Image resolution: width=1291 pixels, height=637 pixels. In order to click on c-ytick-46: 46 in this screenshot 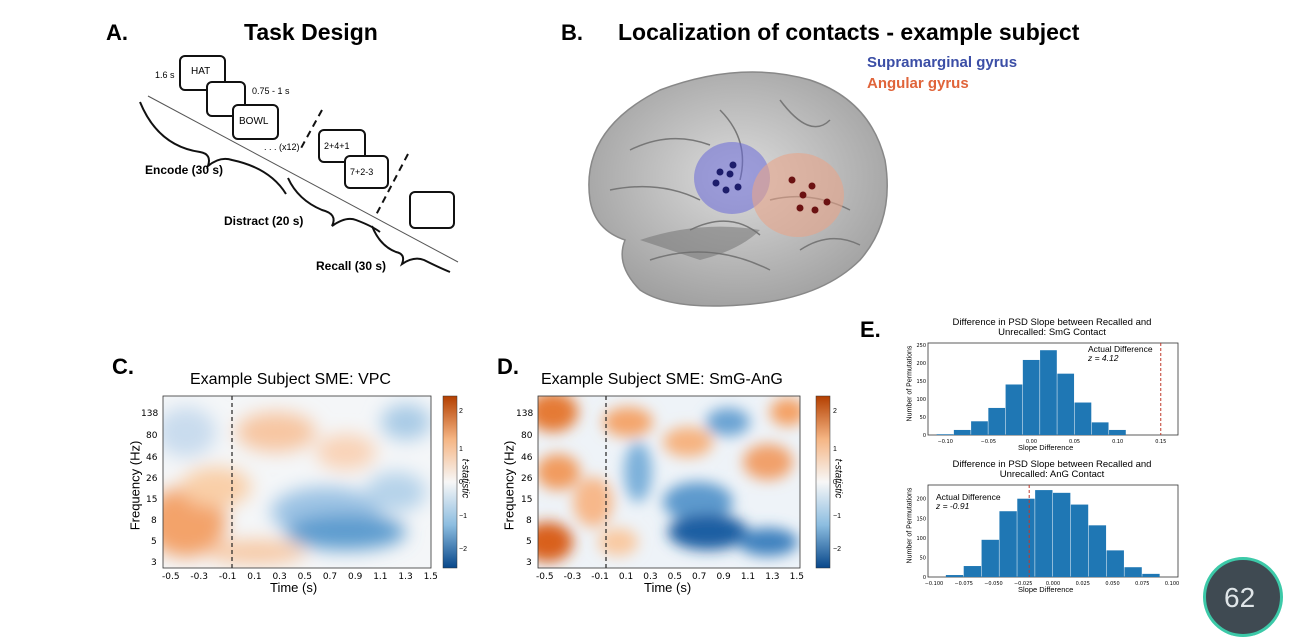, I will do `click(152, 458)`.